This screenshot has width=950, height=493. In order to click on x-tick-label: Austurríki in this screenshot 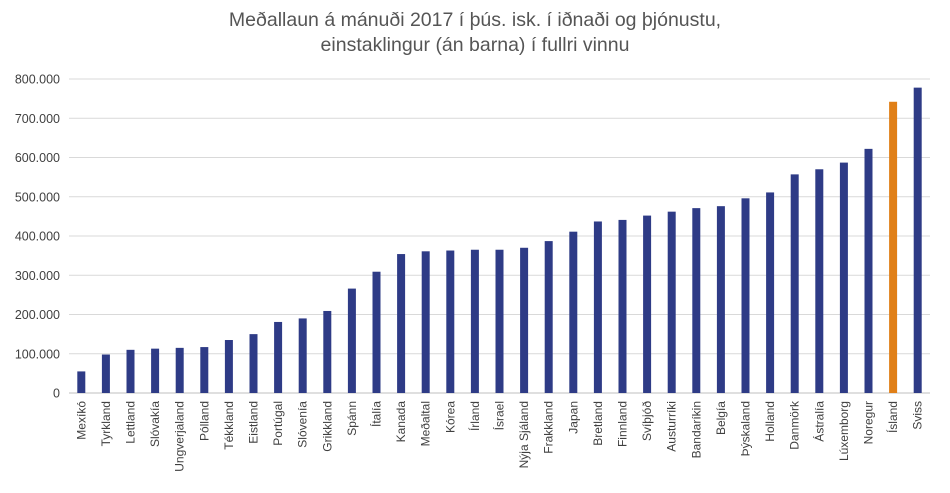, I will do `click(672, 426)`.